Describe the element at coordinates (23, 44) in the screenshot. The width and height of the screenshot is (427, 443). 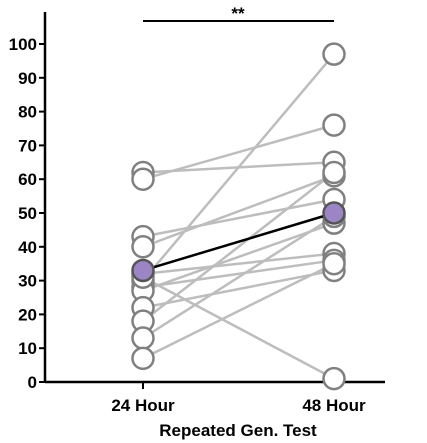
I see `y-tick-label: 100` at that location.